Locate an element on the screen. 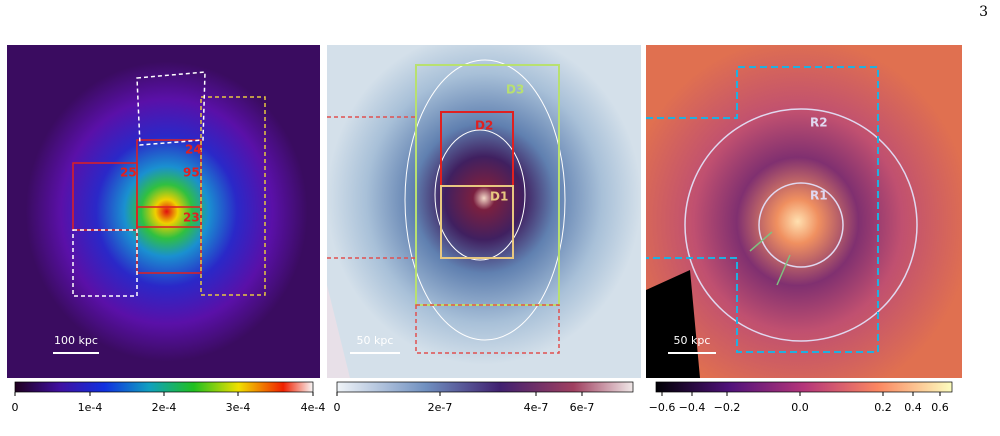  region-label: 23 is located at coordinates (191, 218).